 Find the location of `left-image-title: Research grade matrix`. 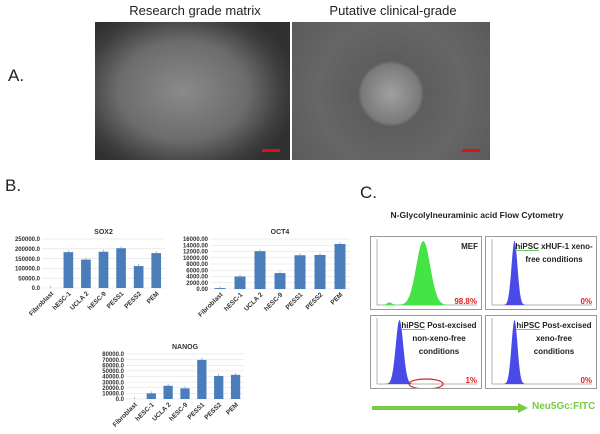

left-image-title: Research grade matrix is located at coordinates (195, 10).